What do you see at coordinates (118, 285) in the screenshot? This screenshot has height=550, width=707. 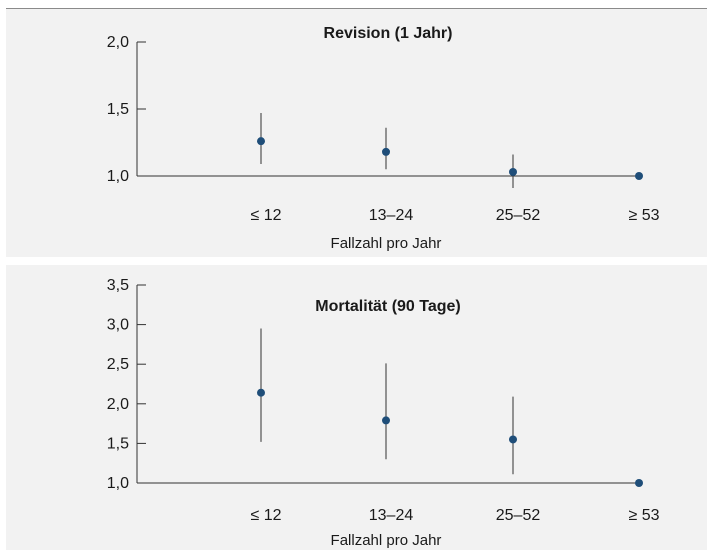 I see `y-tick-label: 3,5` at bounding box center [118, 285].